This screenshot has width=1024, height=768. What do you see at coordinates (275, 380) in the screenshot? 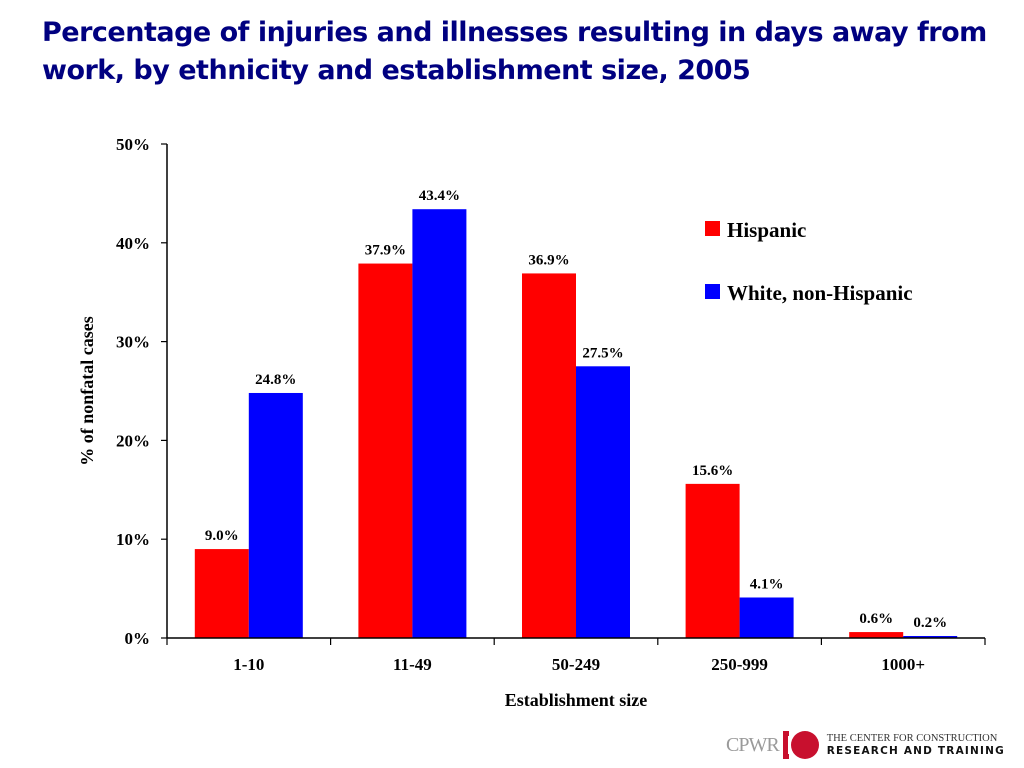
I see `data-label: 24.8%` at bounding box center [275, 380].